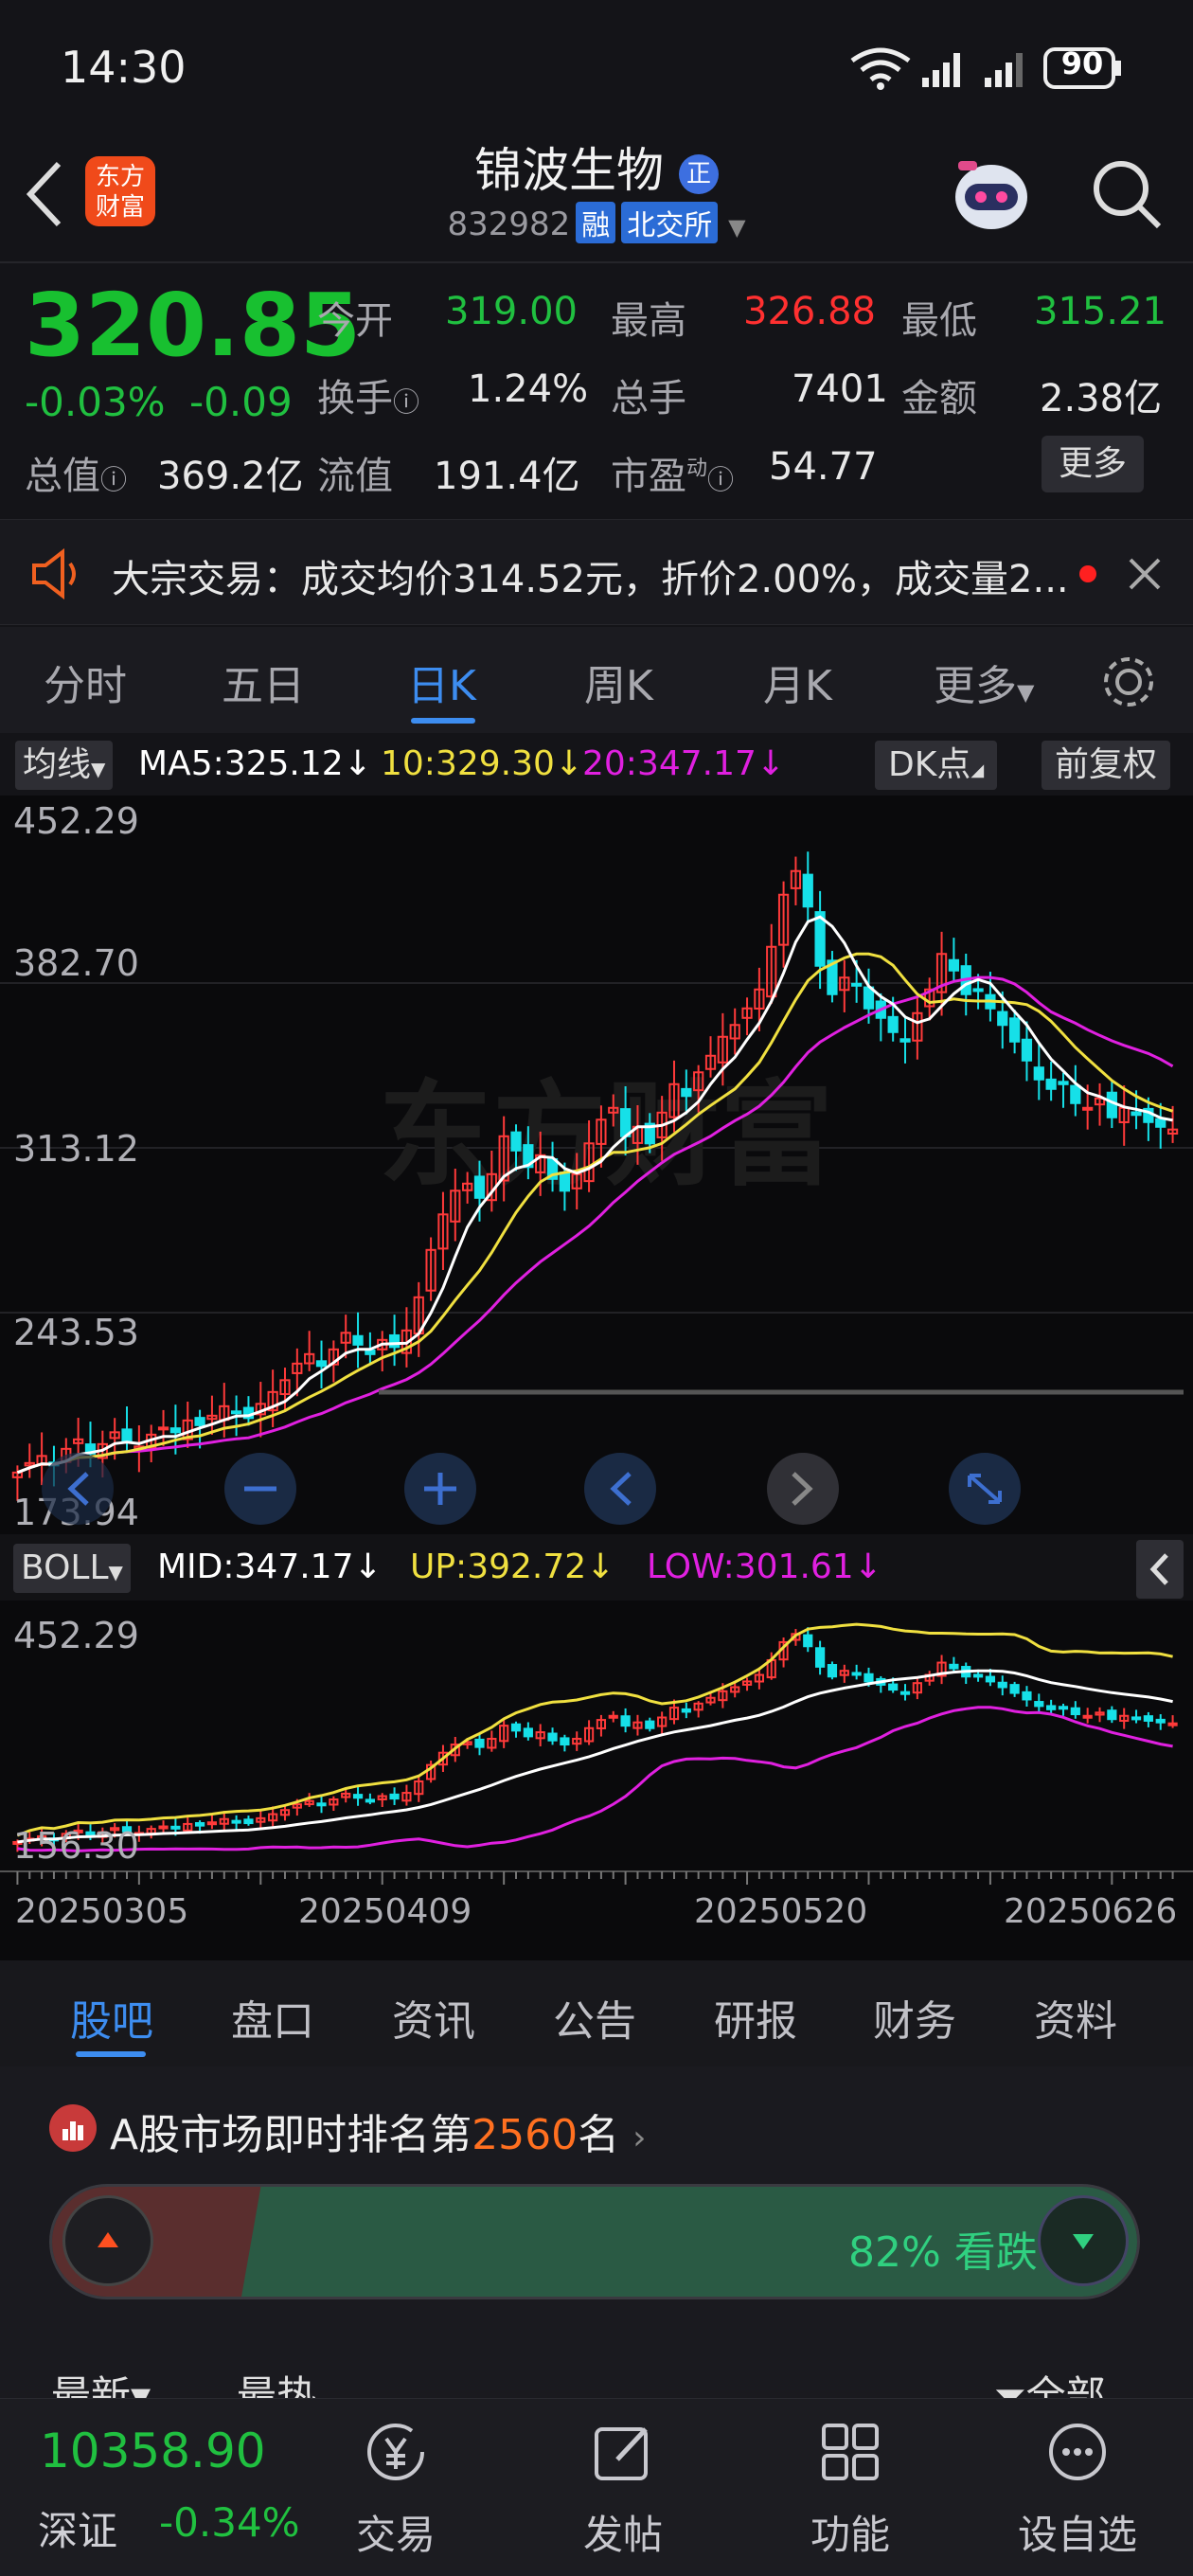  Describe the element at coordinates (433, 2021) in the screenshot. I see `tab-news: 资讯` at that location.